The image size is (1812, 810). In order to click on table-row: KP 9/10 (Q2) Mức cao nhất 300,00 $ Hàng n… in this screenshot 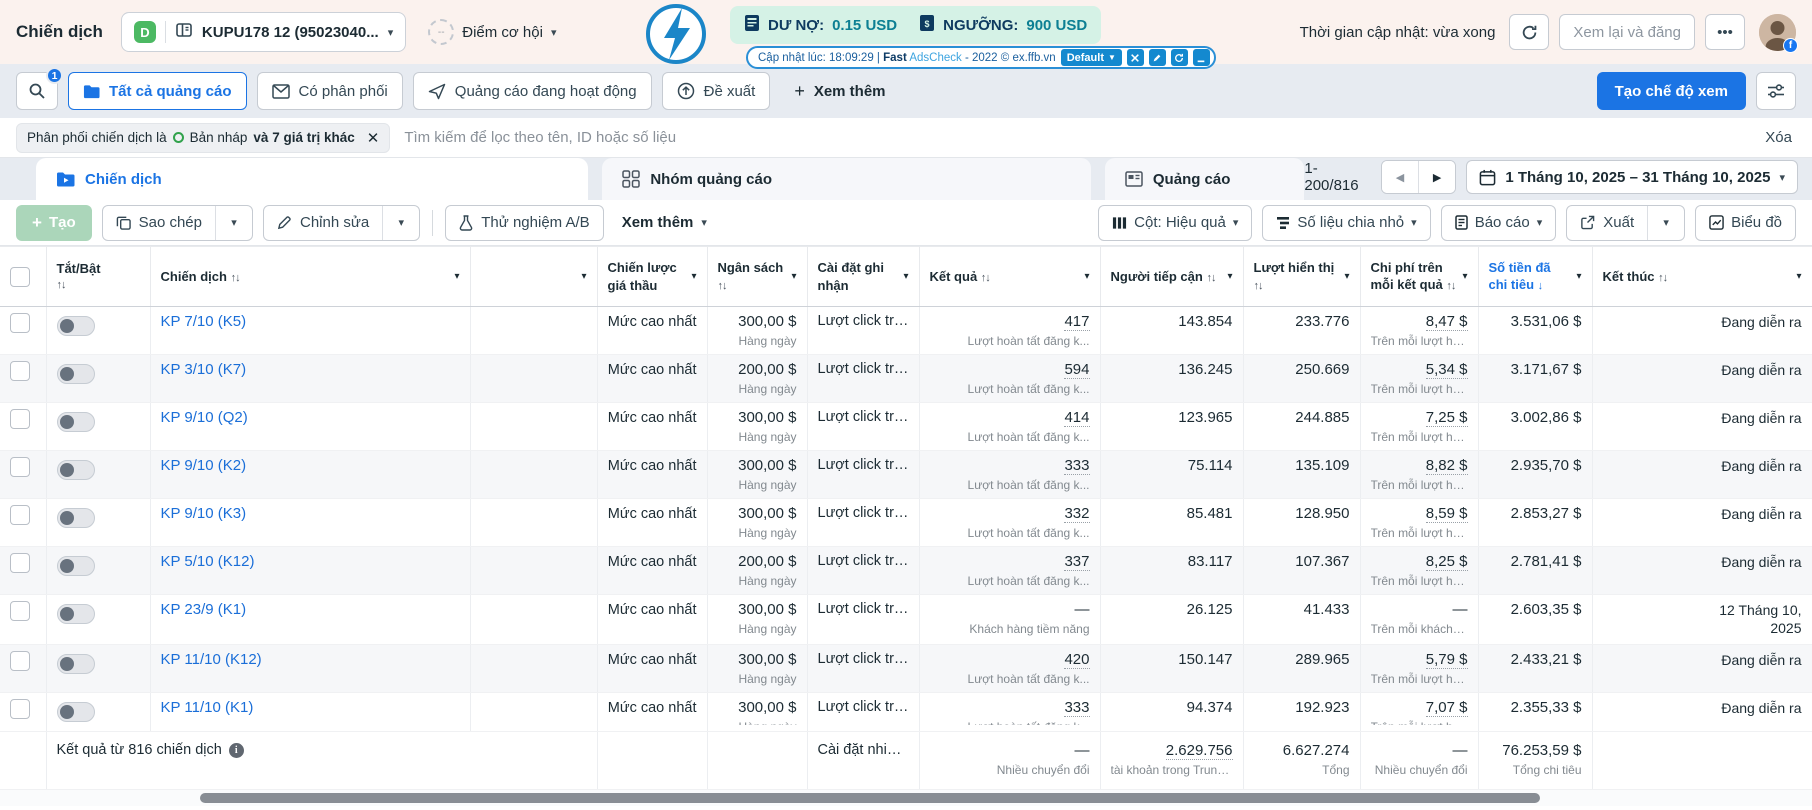, I will do `click(906, 426)`.